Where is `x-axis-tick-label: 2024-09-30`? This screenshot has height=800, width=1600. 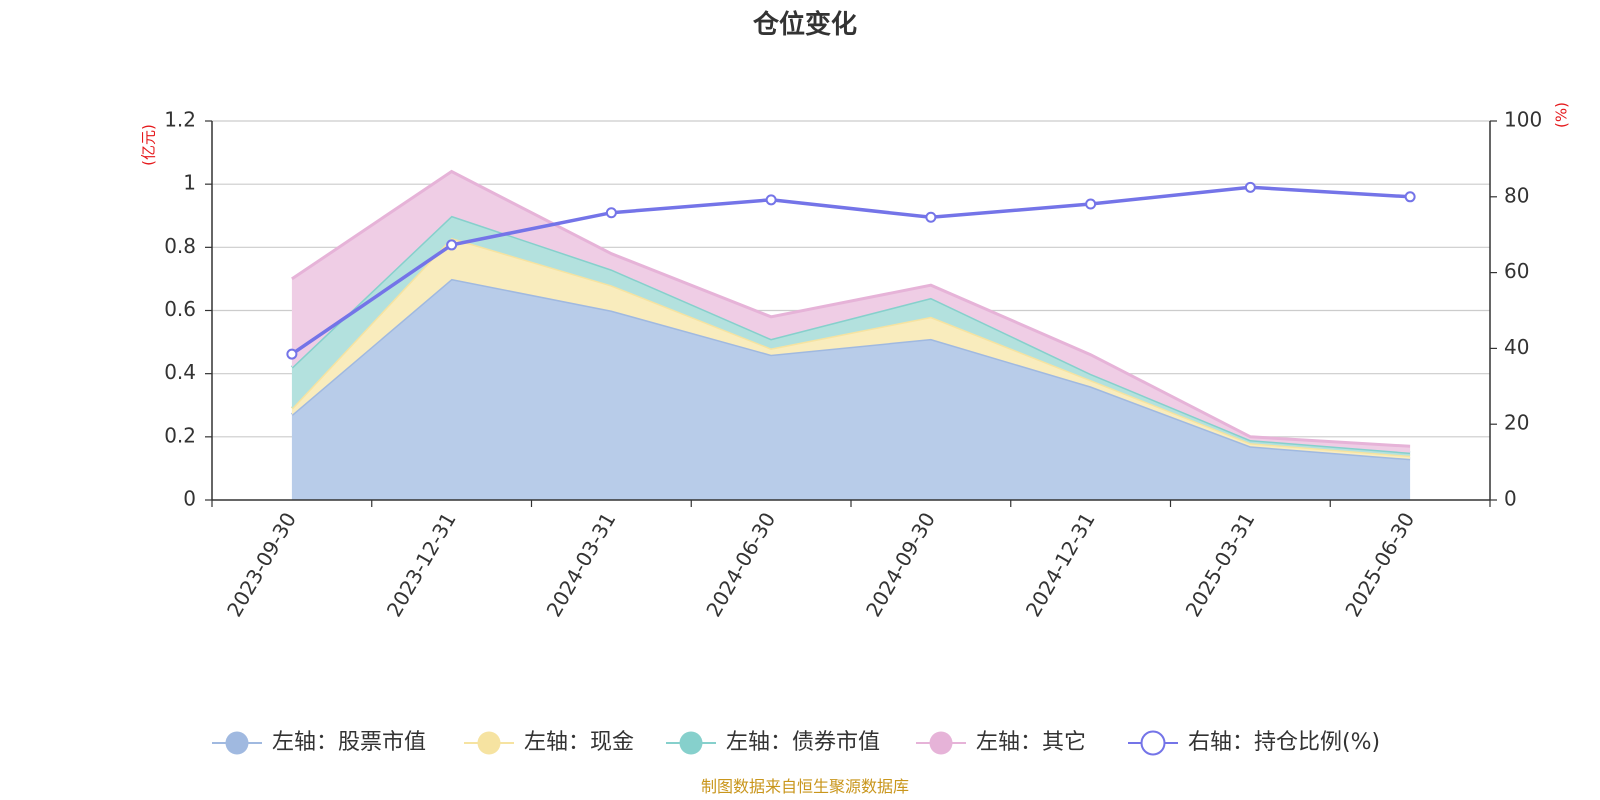 x-axis-tick-label: 2024-09-30 is located at coordinates (900, 564).